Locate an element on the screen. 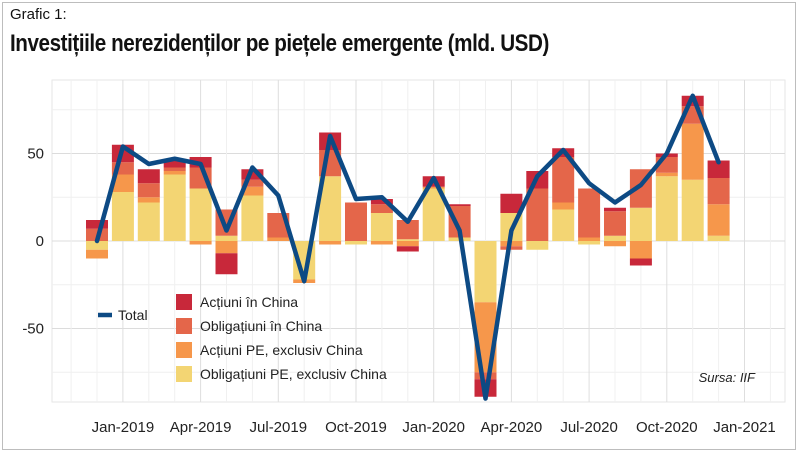 The image size is (800, 454). x-tick-label: Jul-2020 is located at coordinates (589, 427).